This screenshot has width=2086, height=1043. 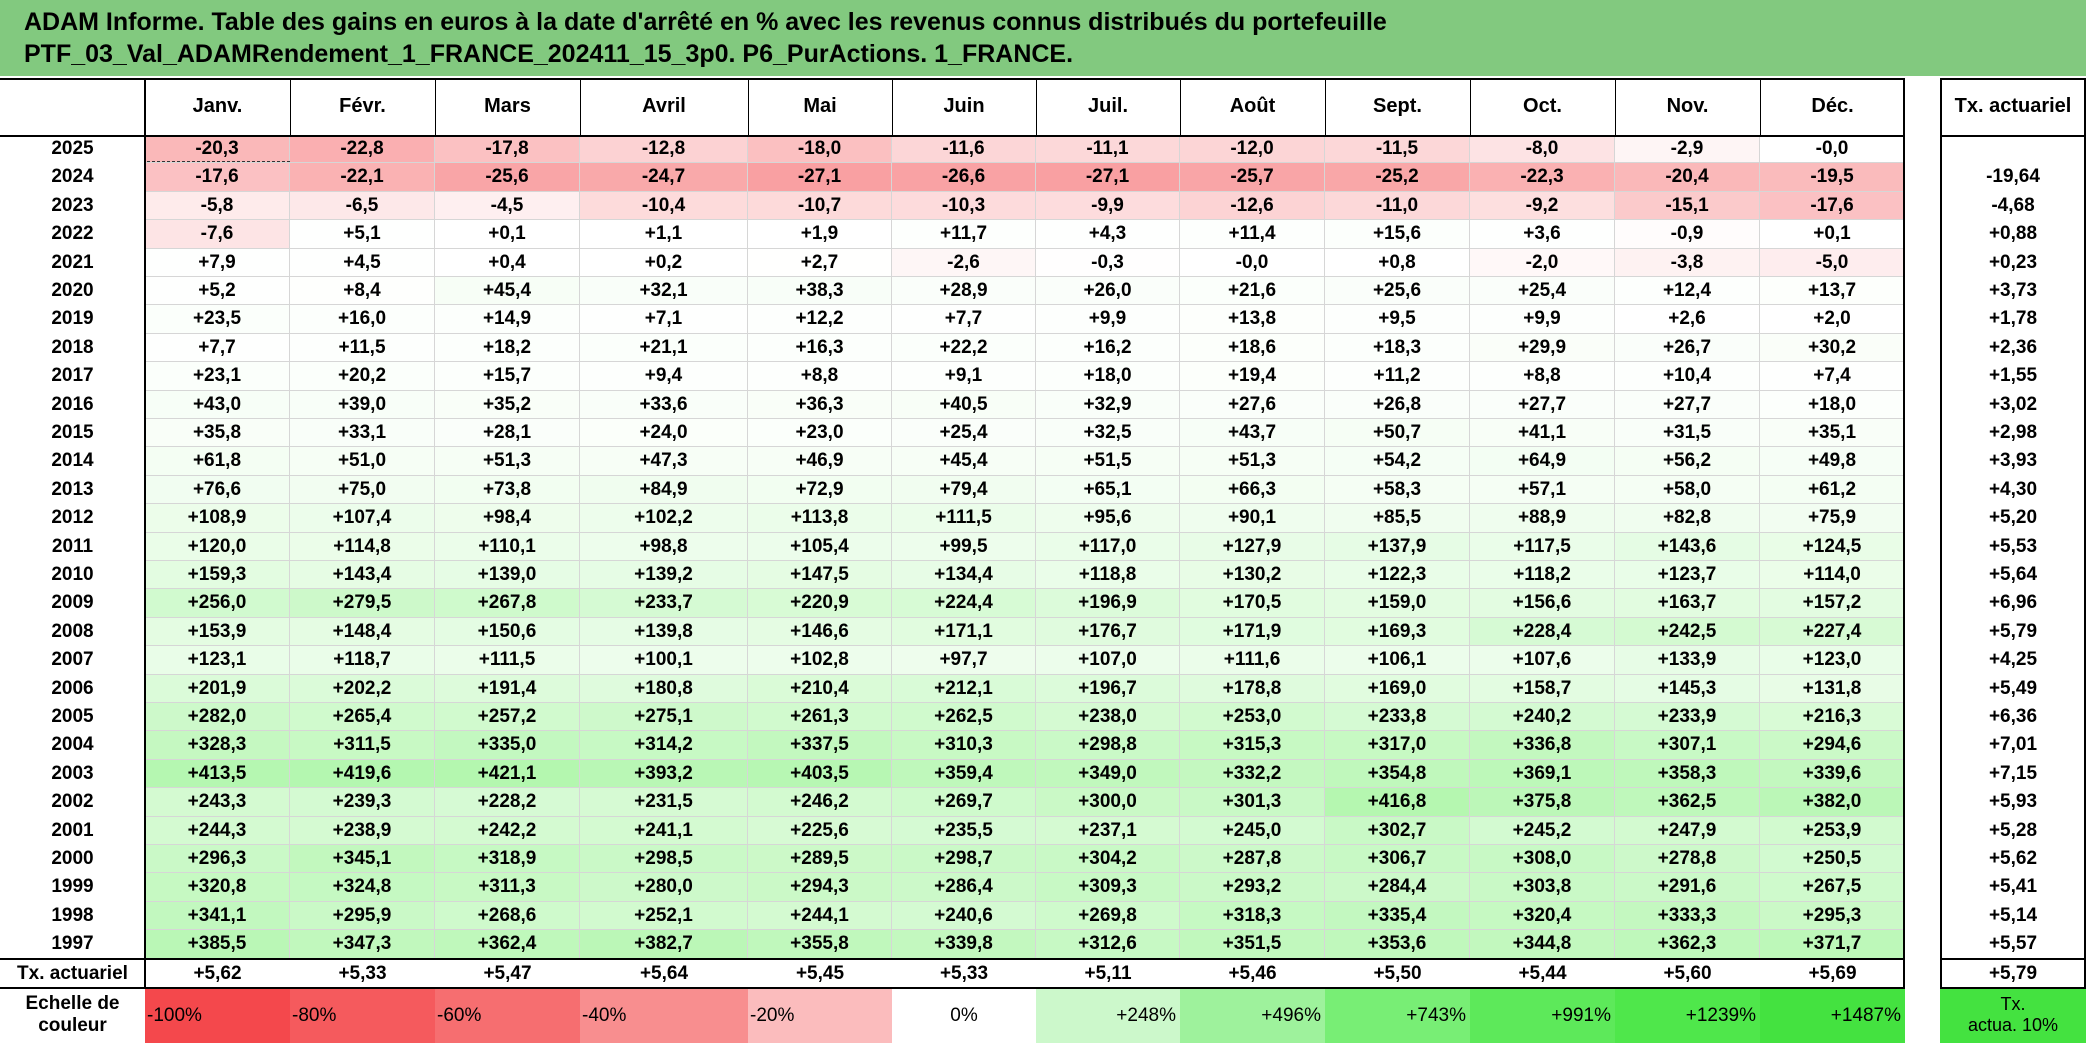 I want to click on gain-cell: +385,5, so click(x=217, y=944).